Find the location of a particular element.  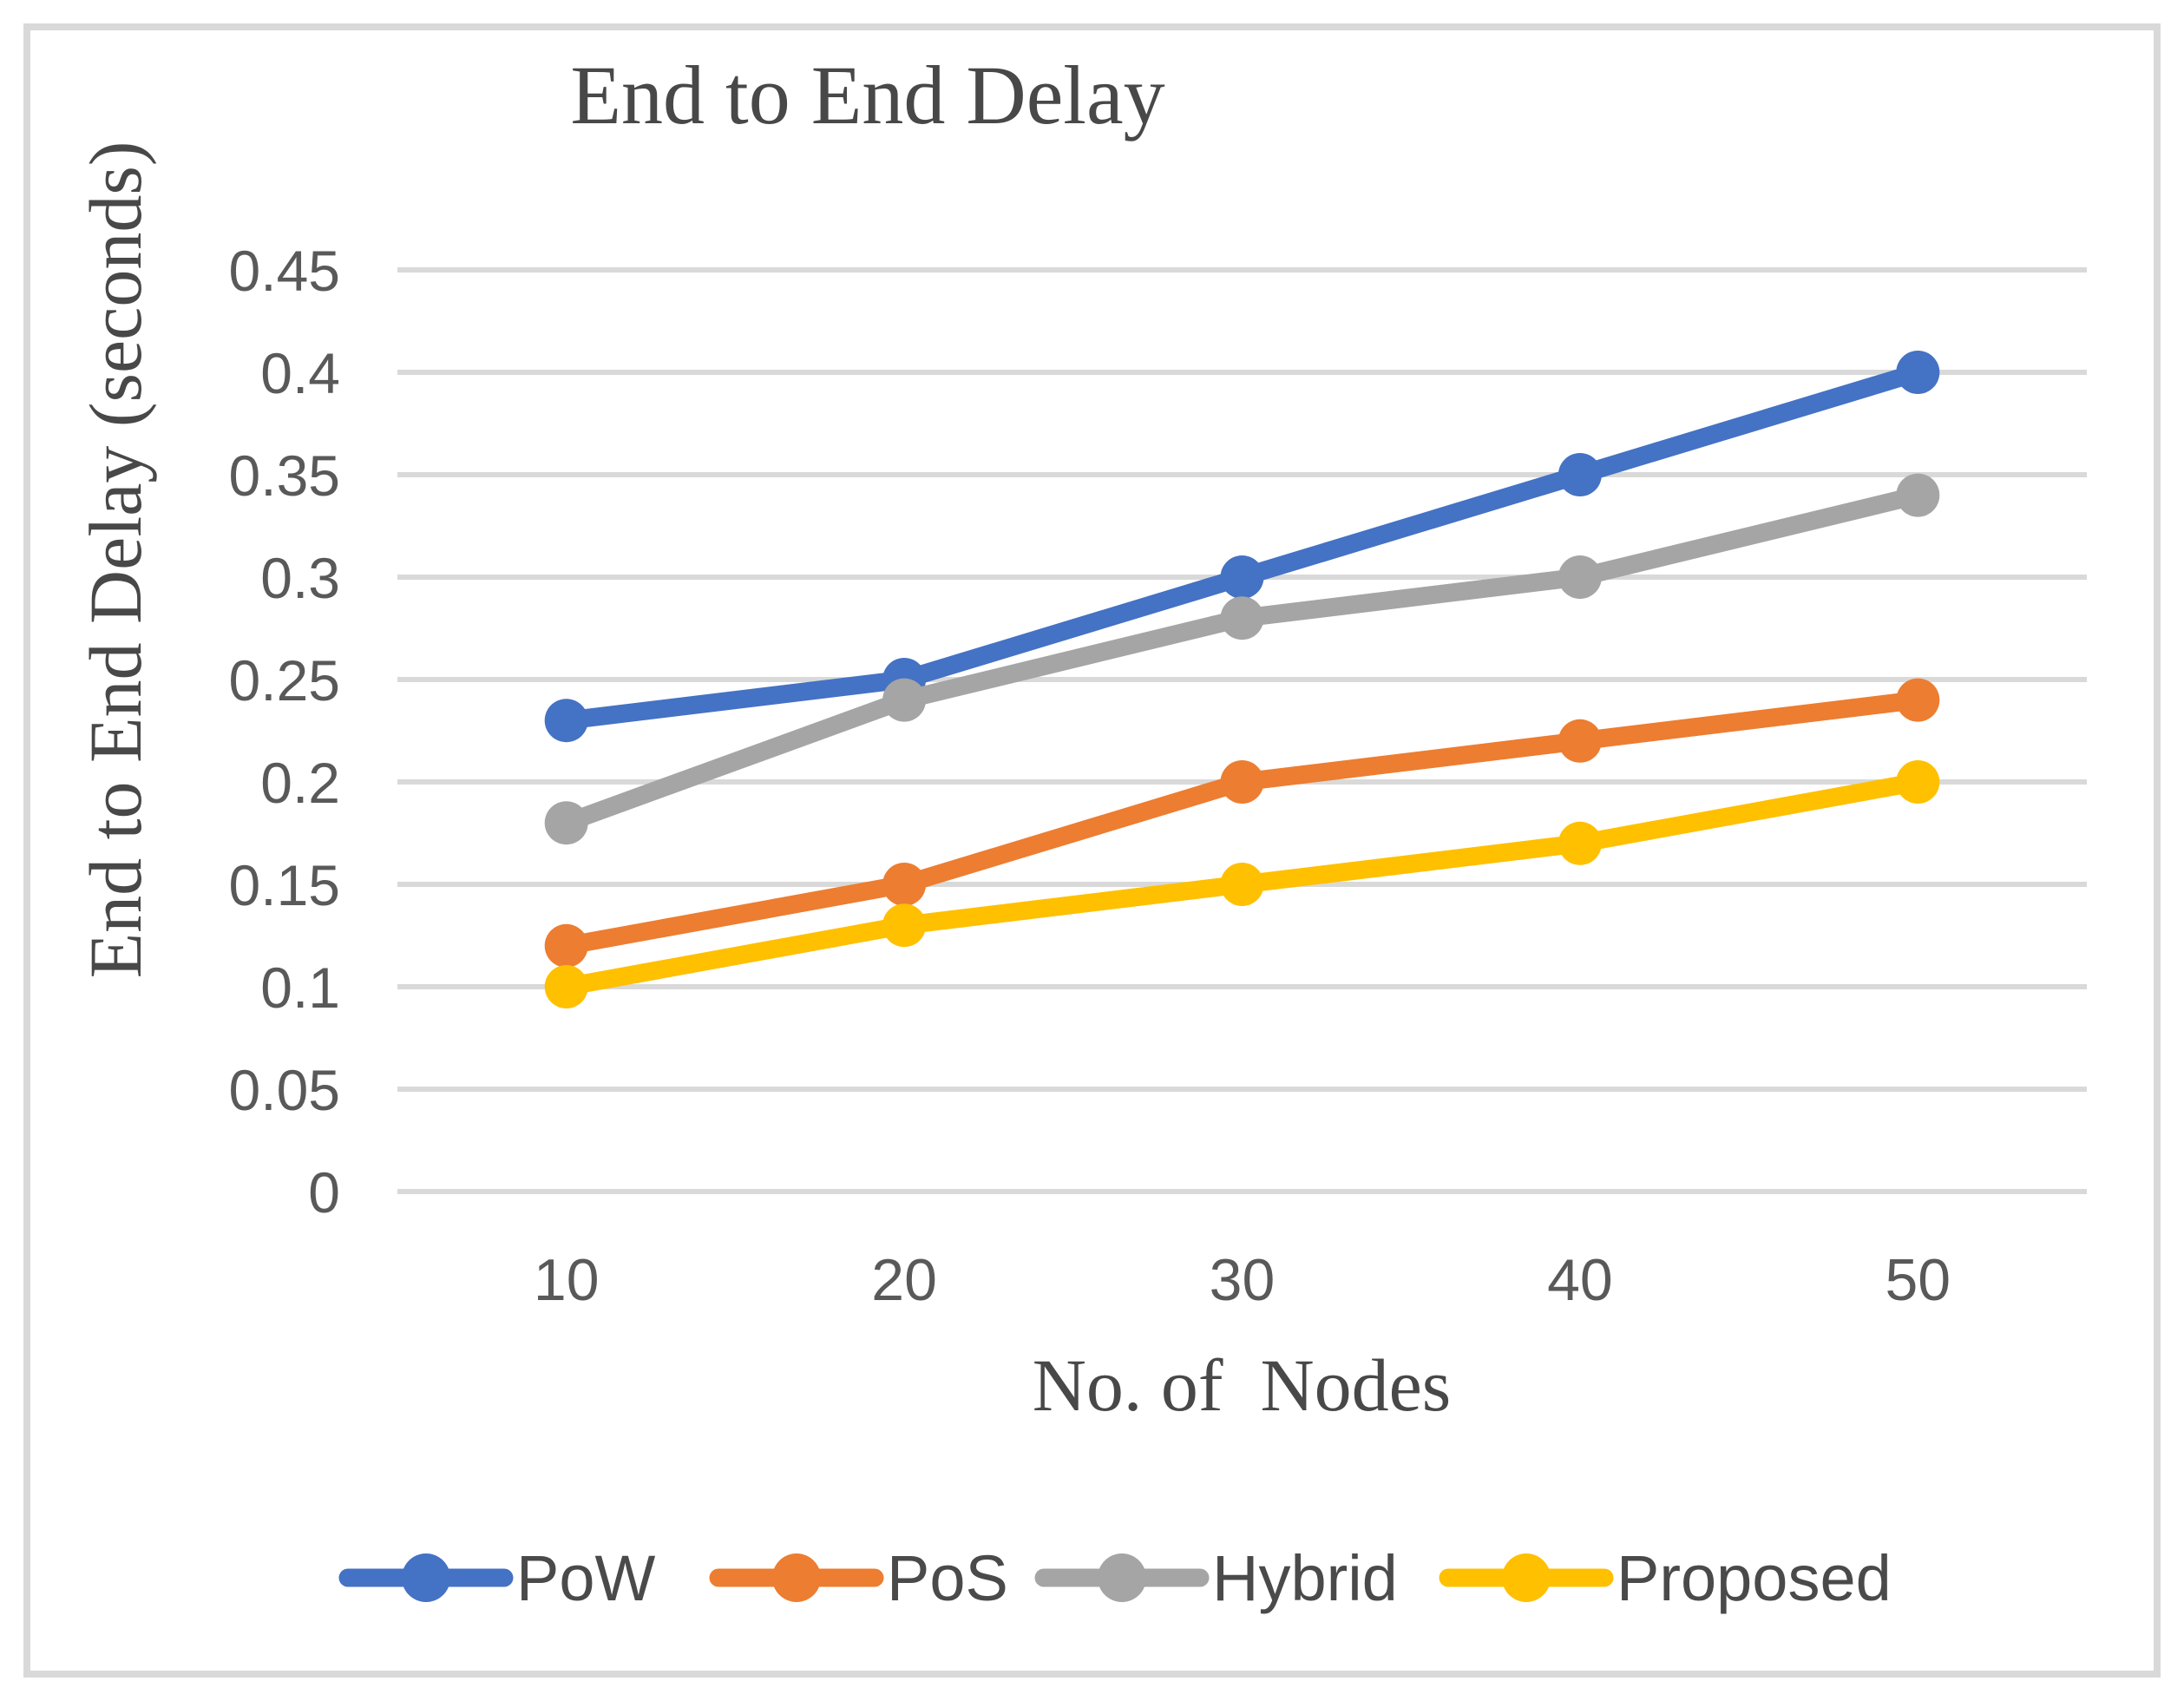

y-tick-label: 0.35 is located at coordinates (284, 476).